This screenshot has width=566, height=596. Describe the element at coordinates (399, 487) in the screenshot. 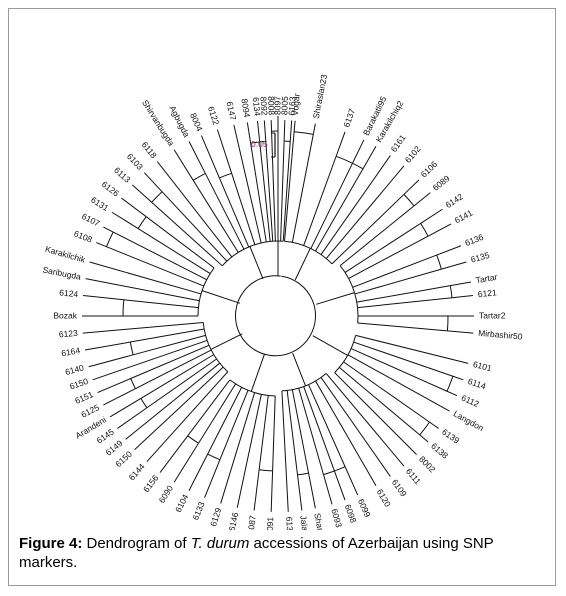

I see `leaf-label: 6109` at that location.